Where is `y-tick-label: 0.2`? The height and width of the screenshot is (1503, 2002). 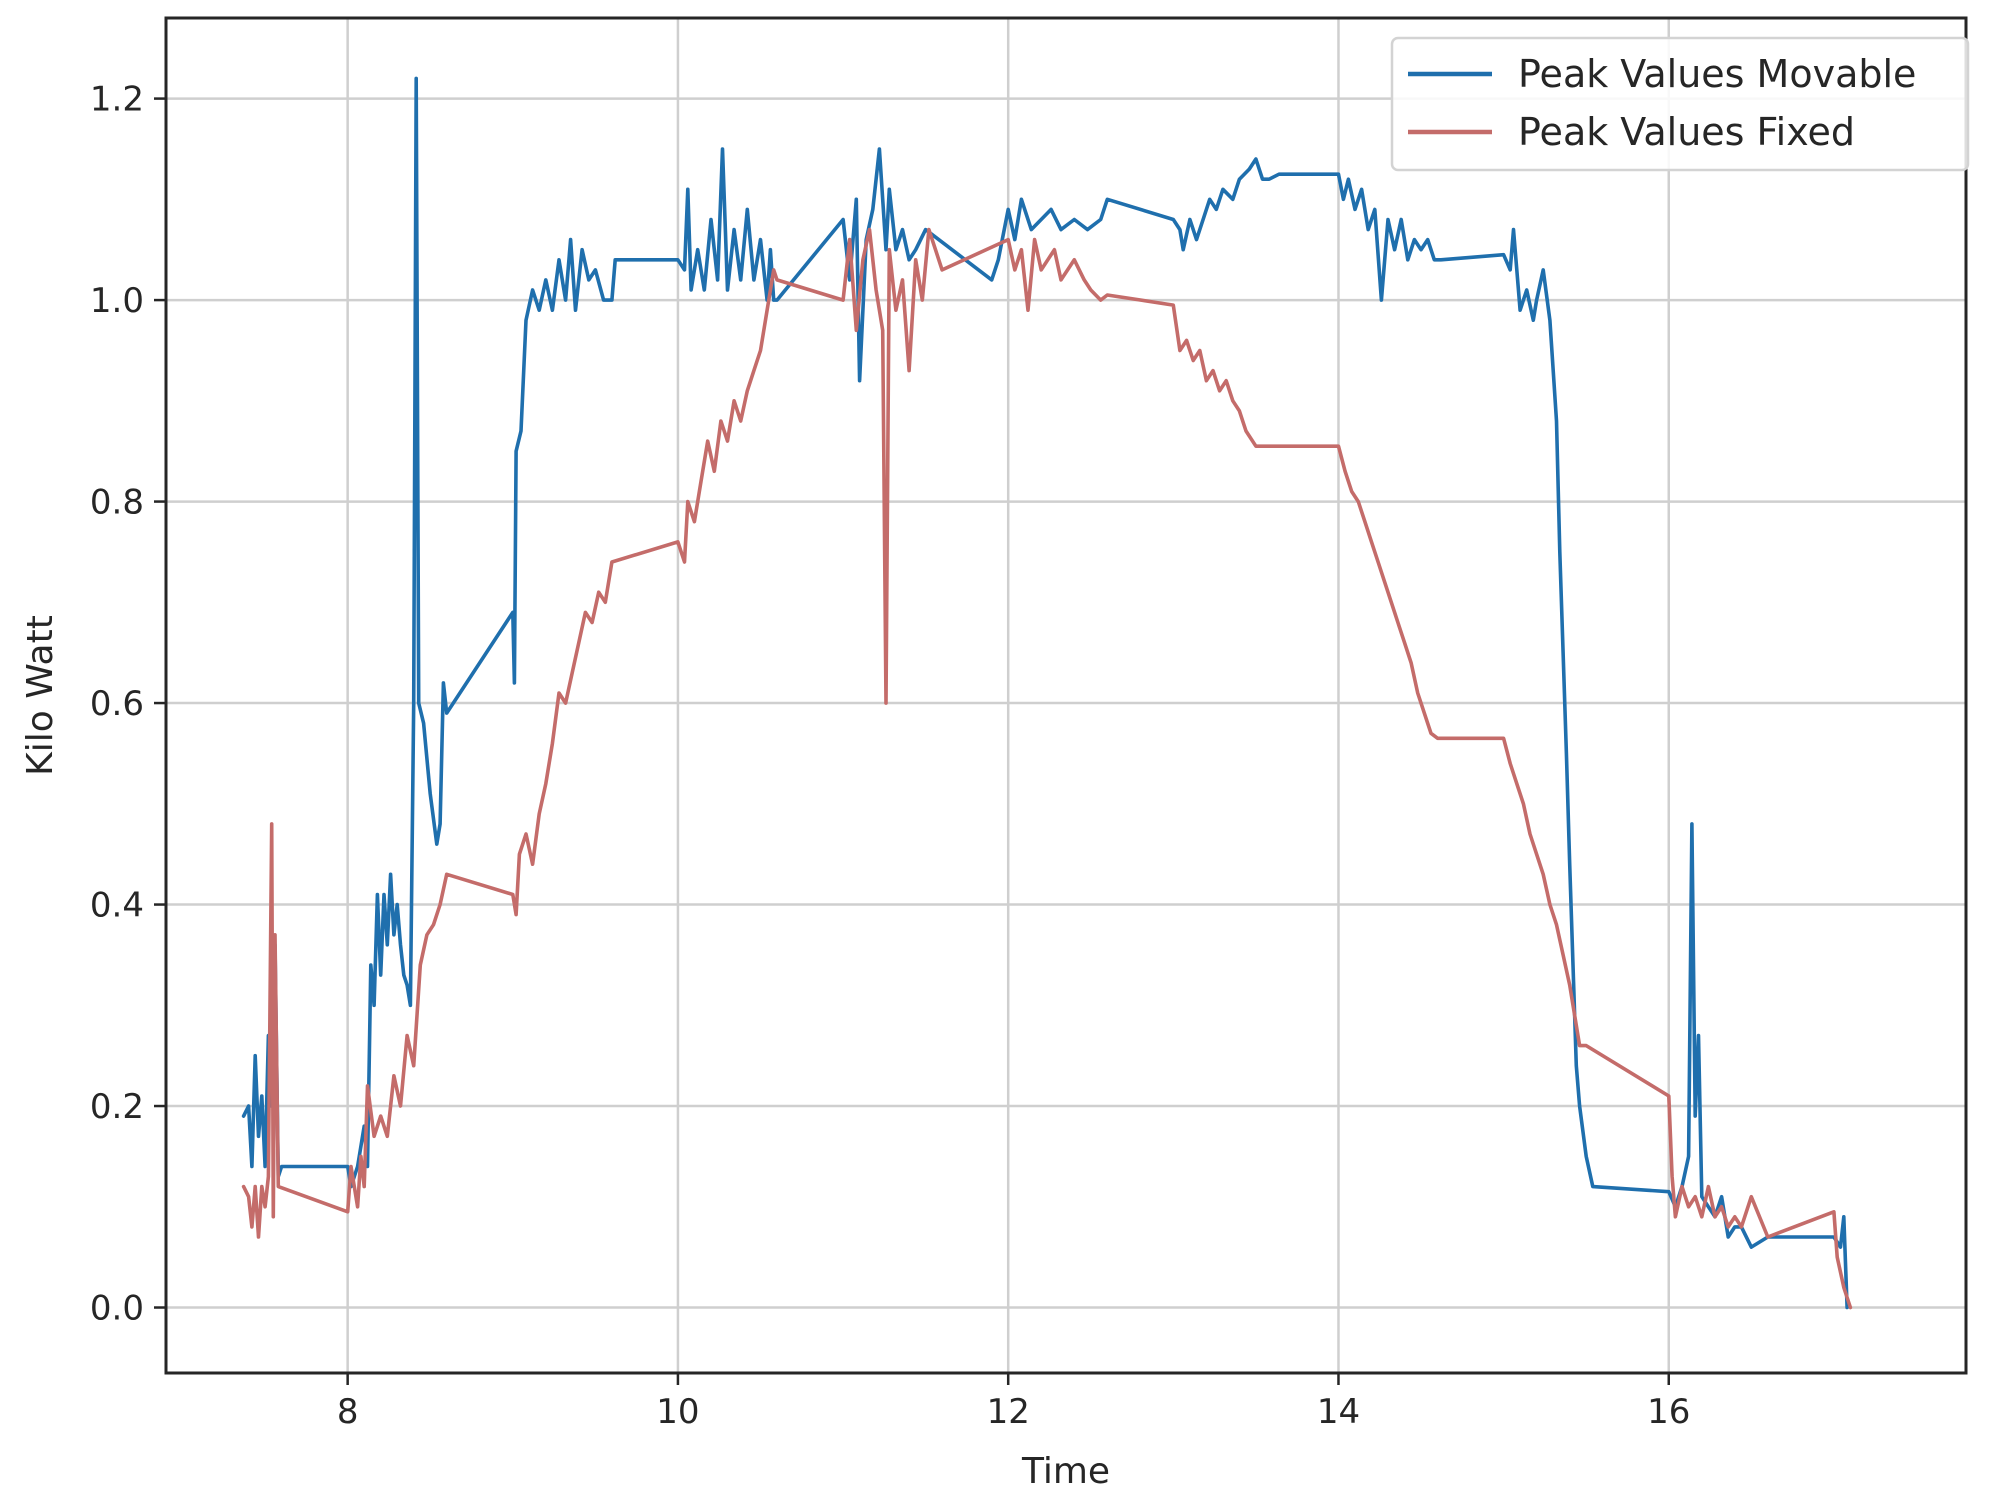 y-tick-label: 0.2 is located at coordinates (117, 1107).